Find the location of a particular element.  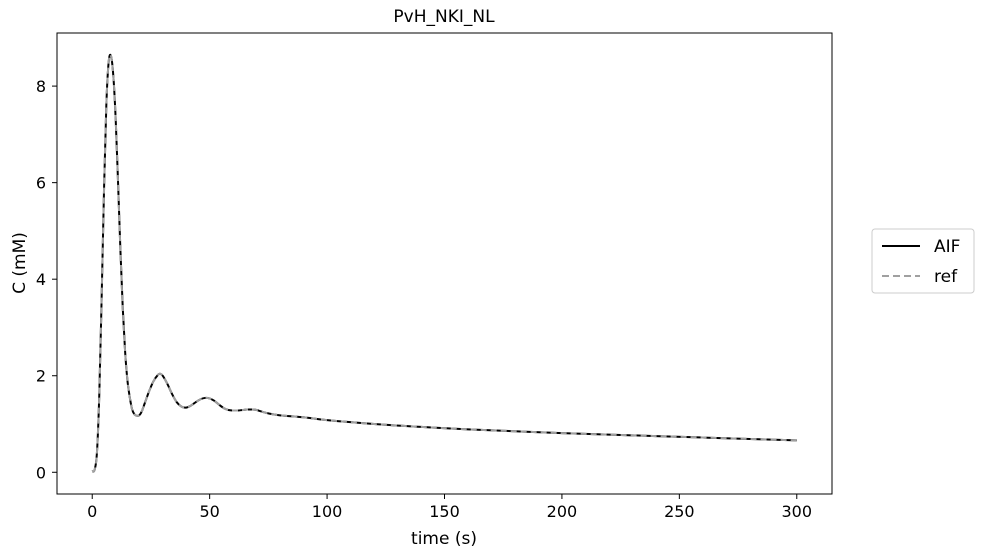

chart-title: PvH_NKI_NL is located at coordinates (444, 17).